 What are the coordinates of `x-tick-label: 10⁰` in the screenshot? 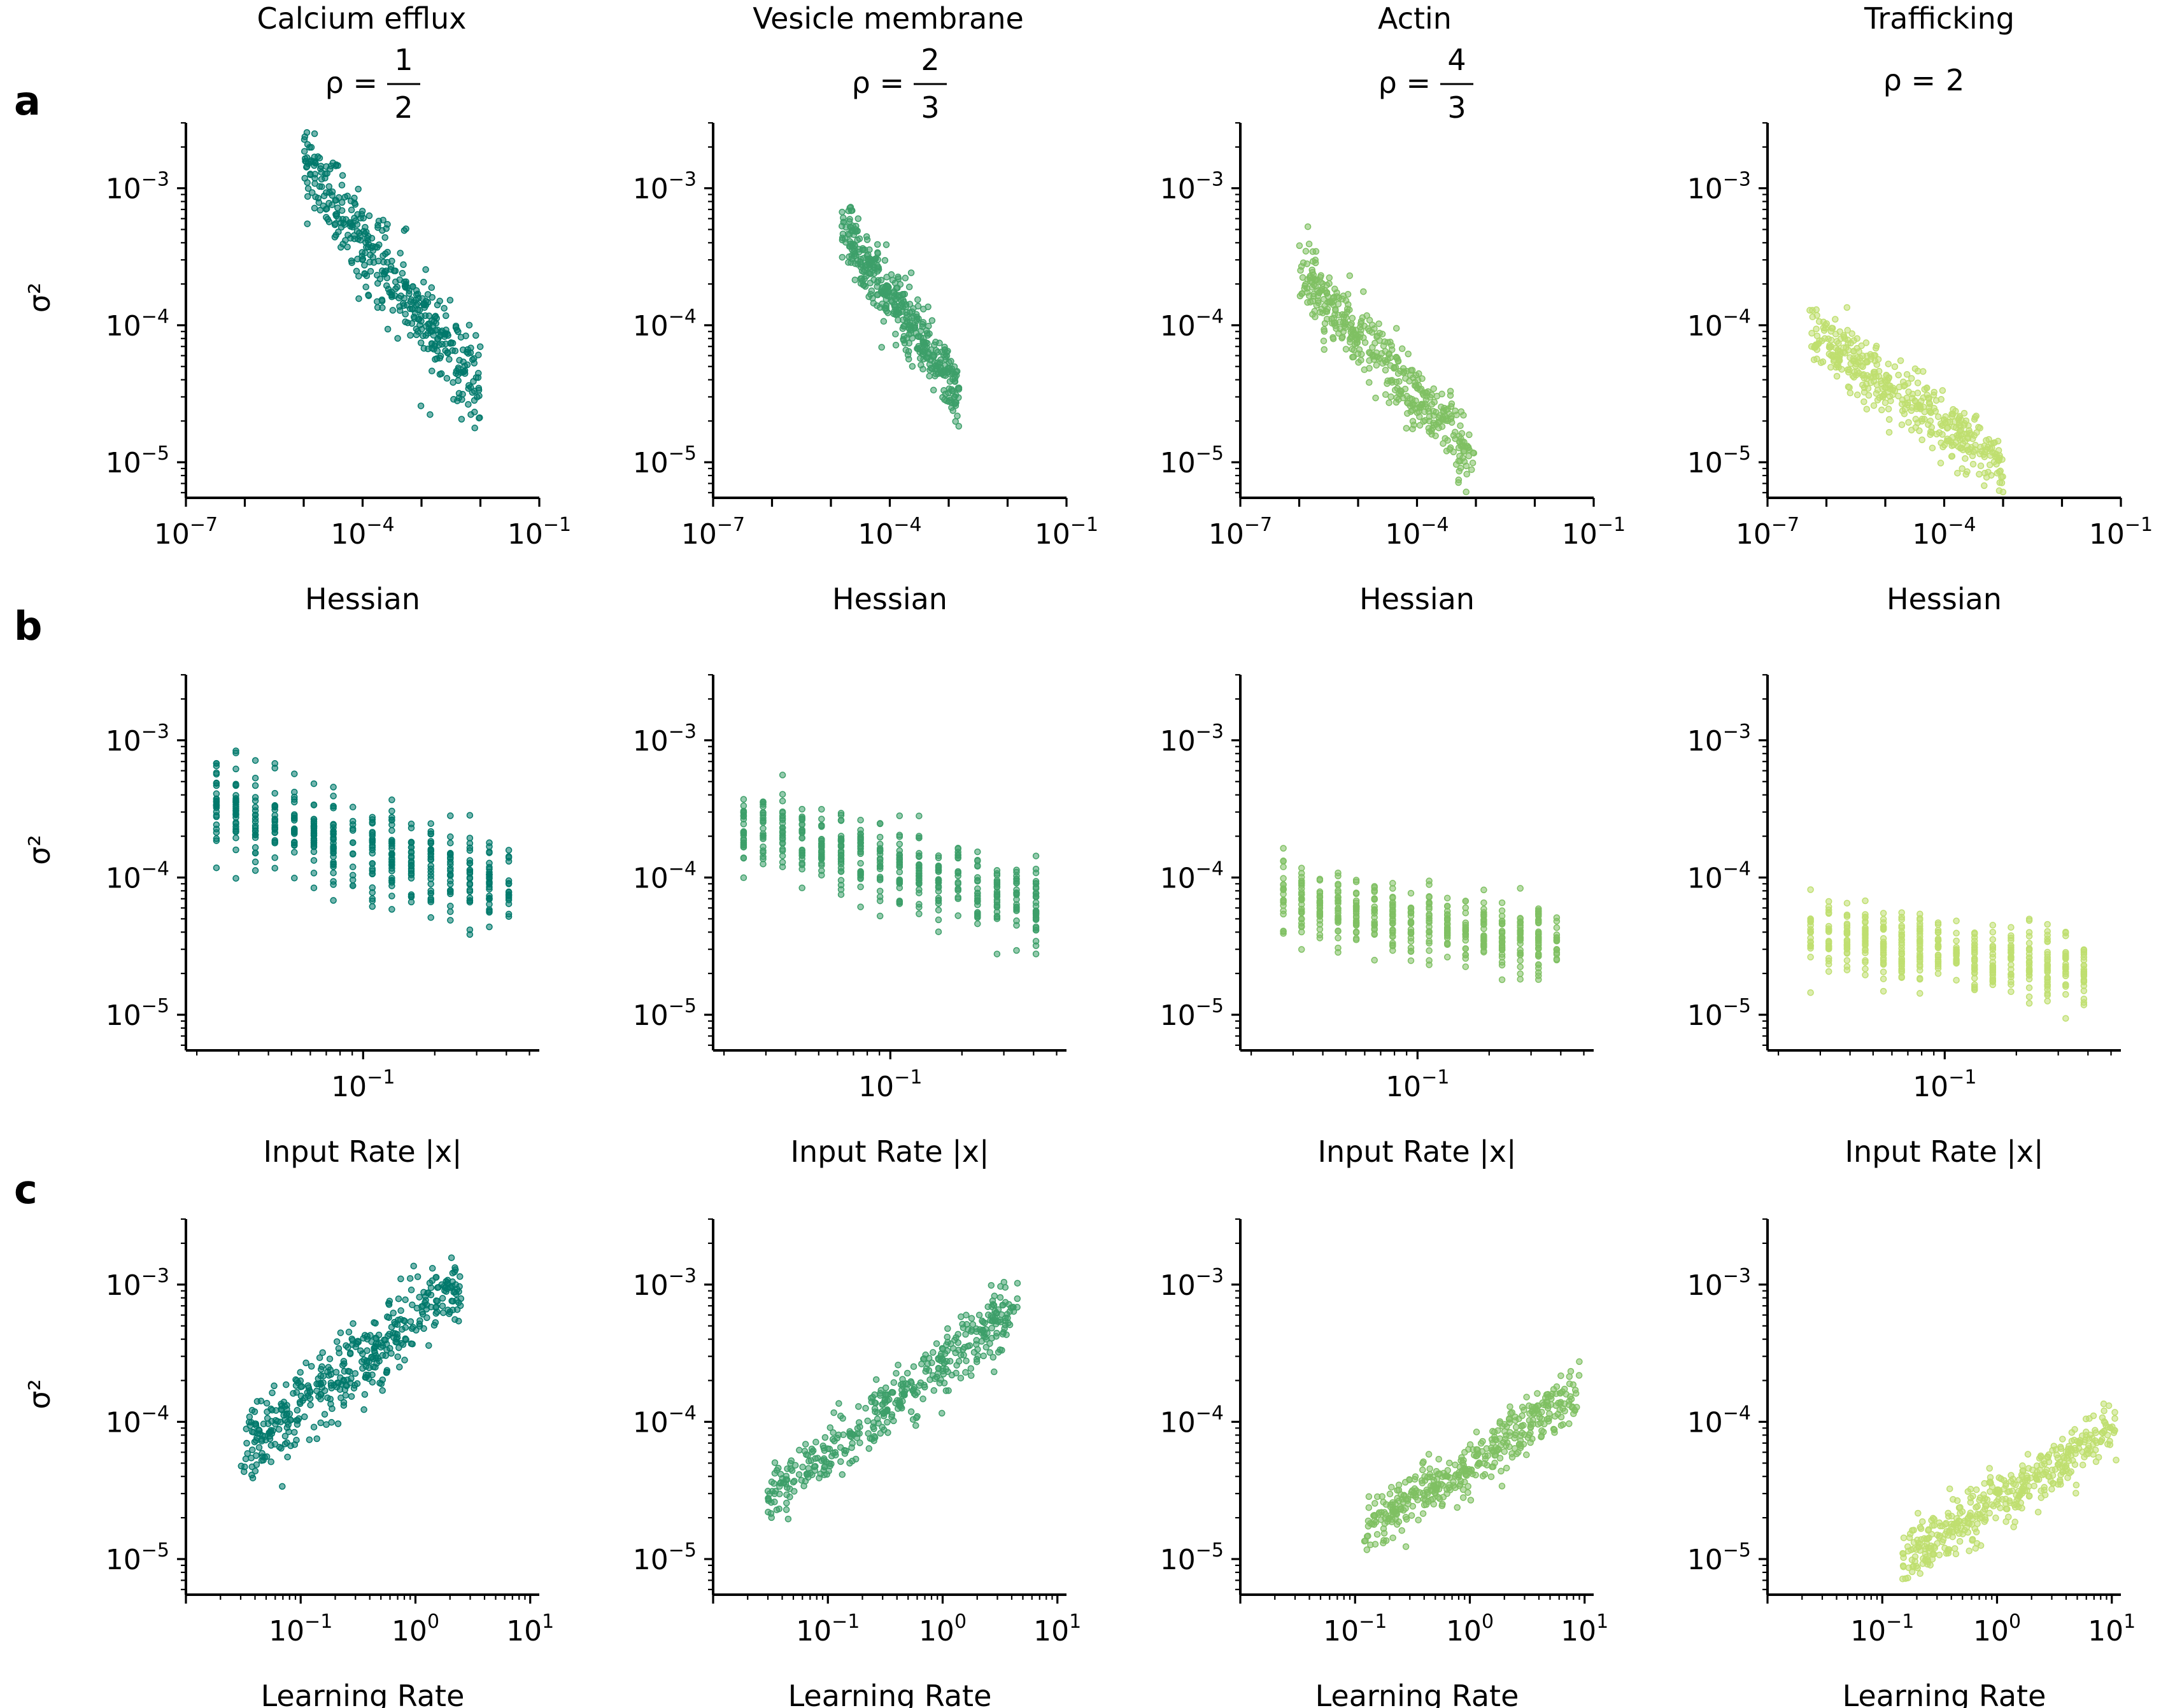 It's located at (943, 1629).